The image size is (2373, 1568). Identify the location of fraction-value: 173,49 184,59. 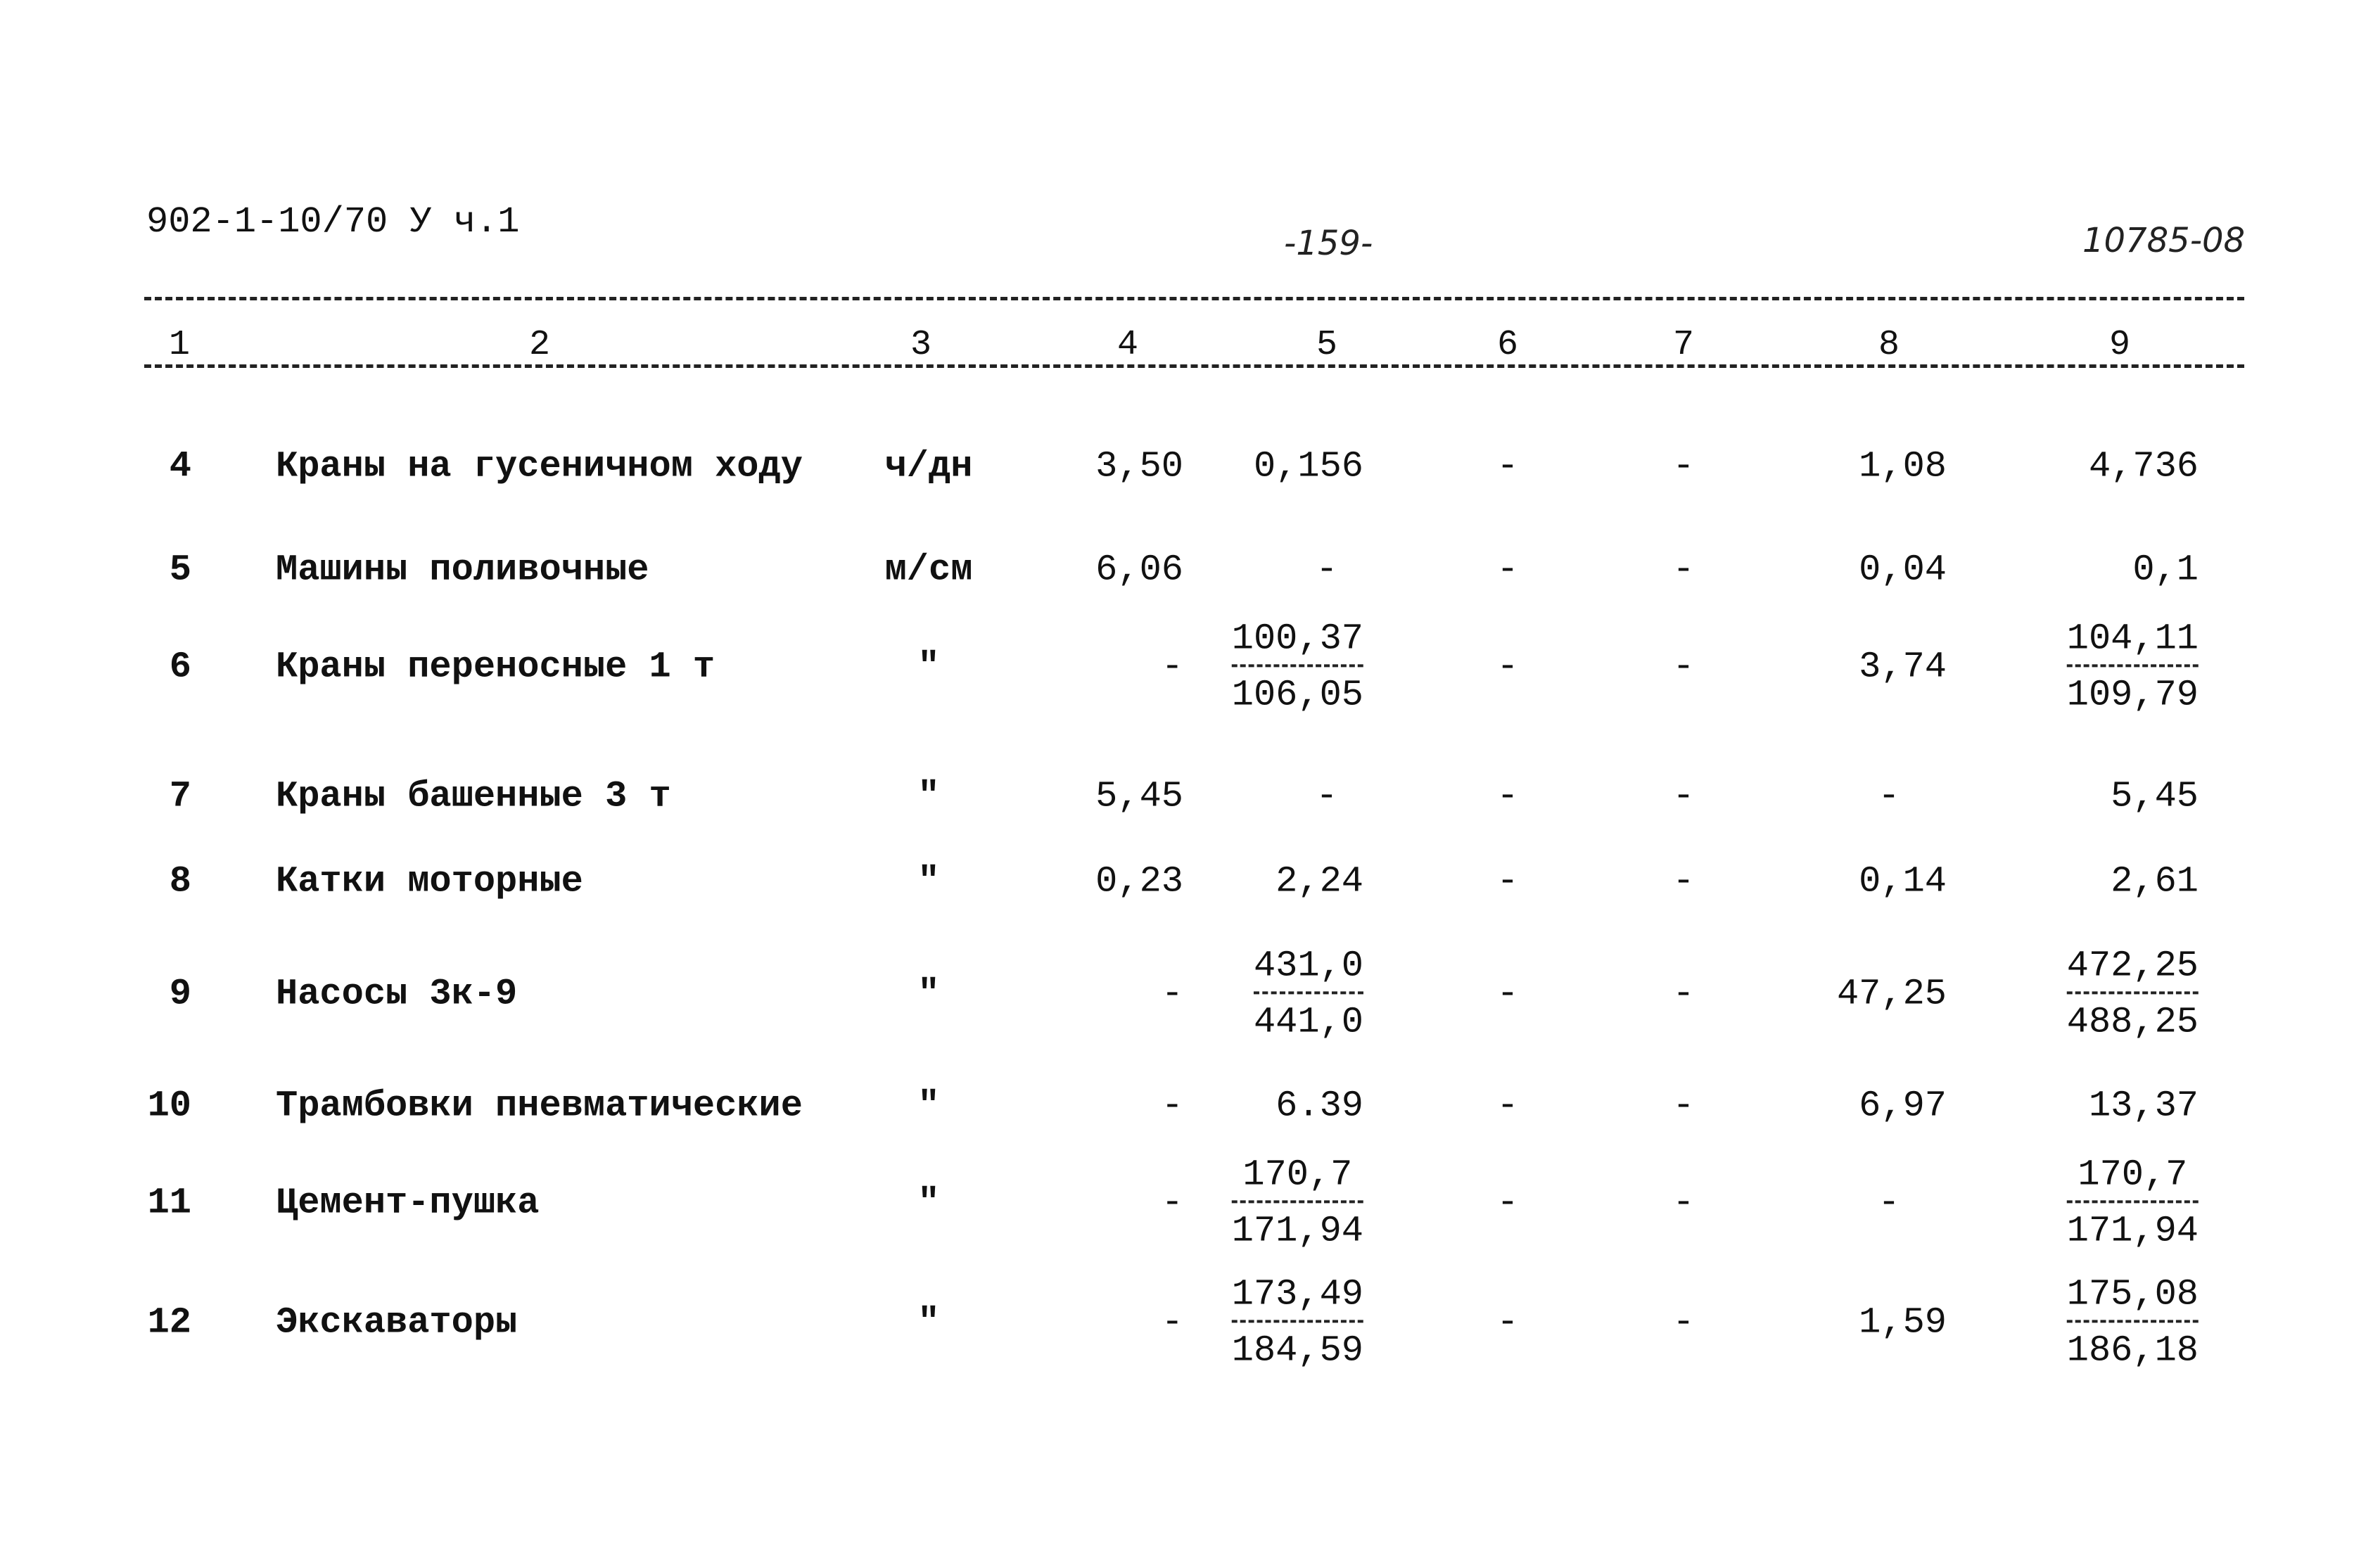
(1297, 1322).